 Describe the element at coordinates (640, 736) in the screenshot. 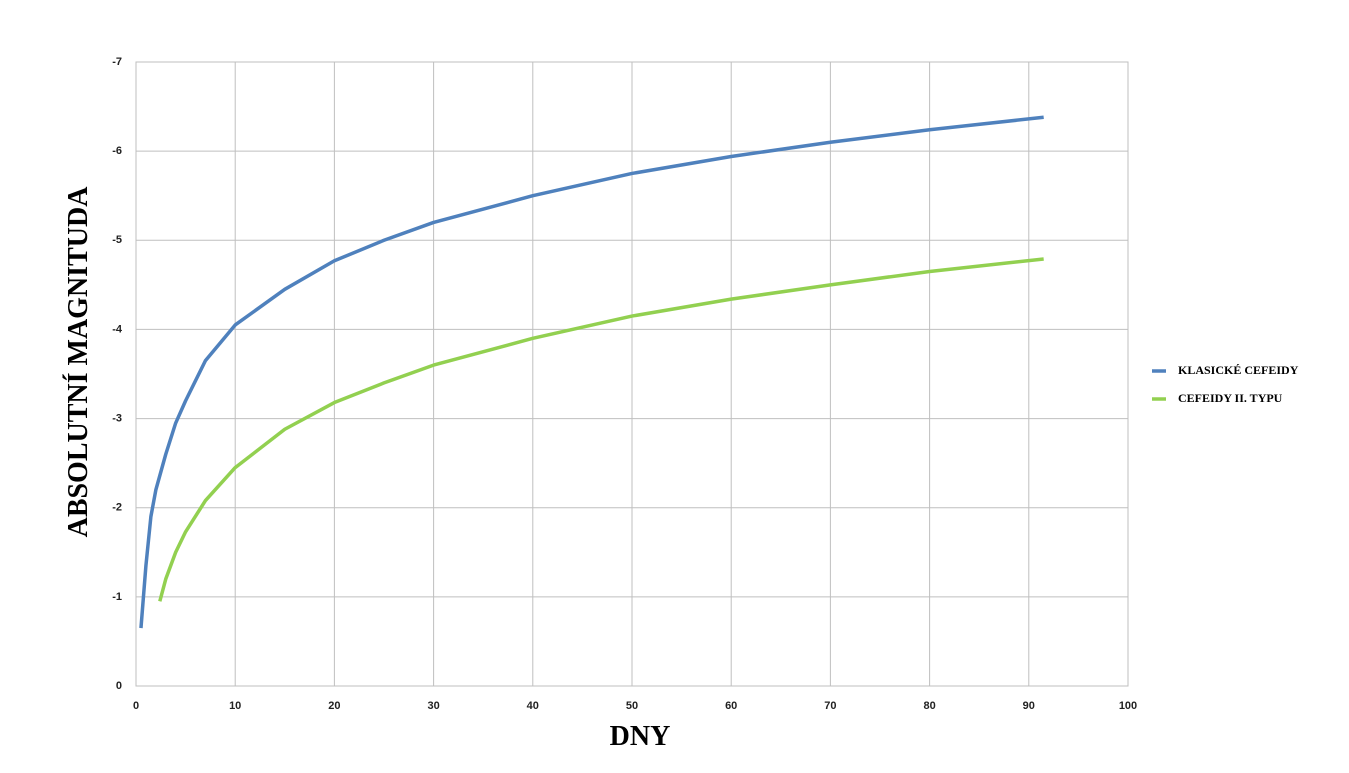

I see `x-axis-title: DNY` at that location.